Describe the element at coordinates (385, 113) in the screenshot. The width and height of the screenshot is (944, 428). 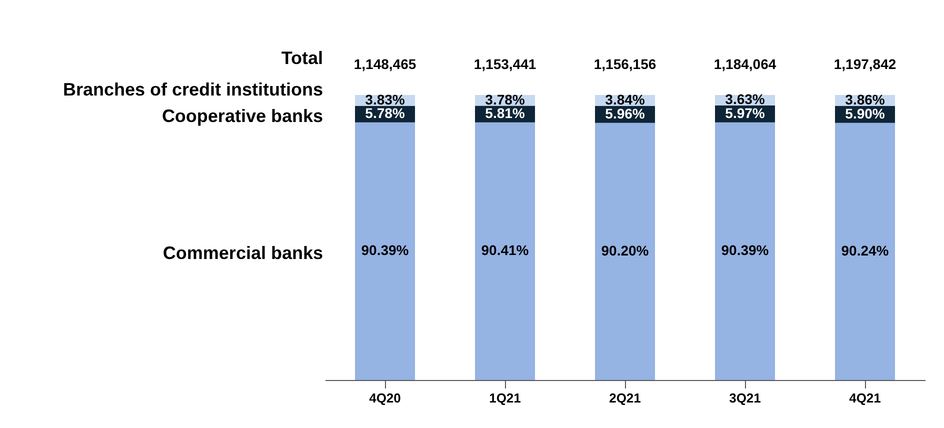
I see `data-label: 5.78%` at that location.